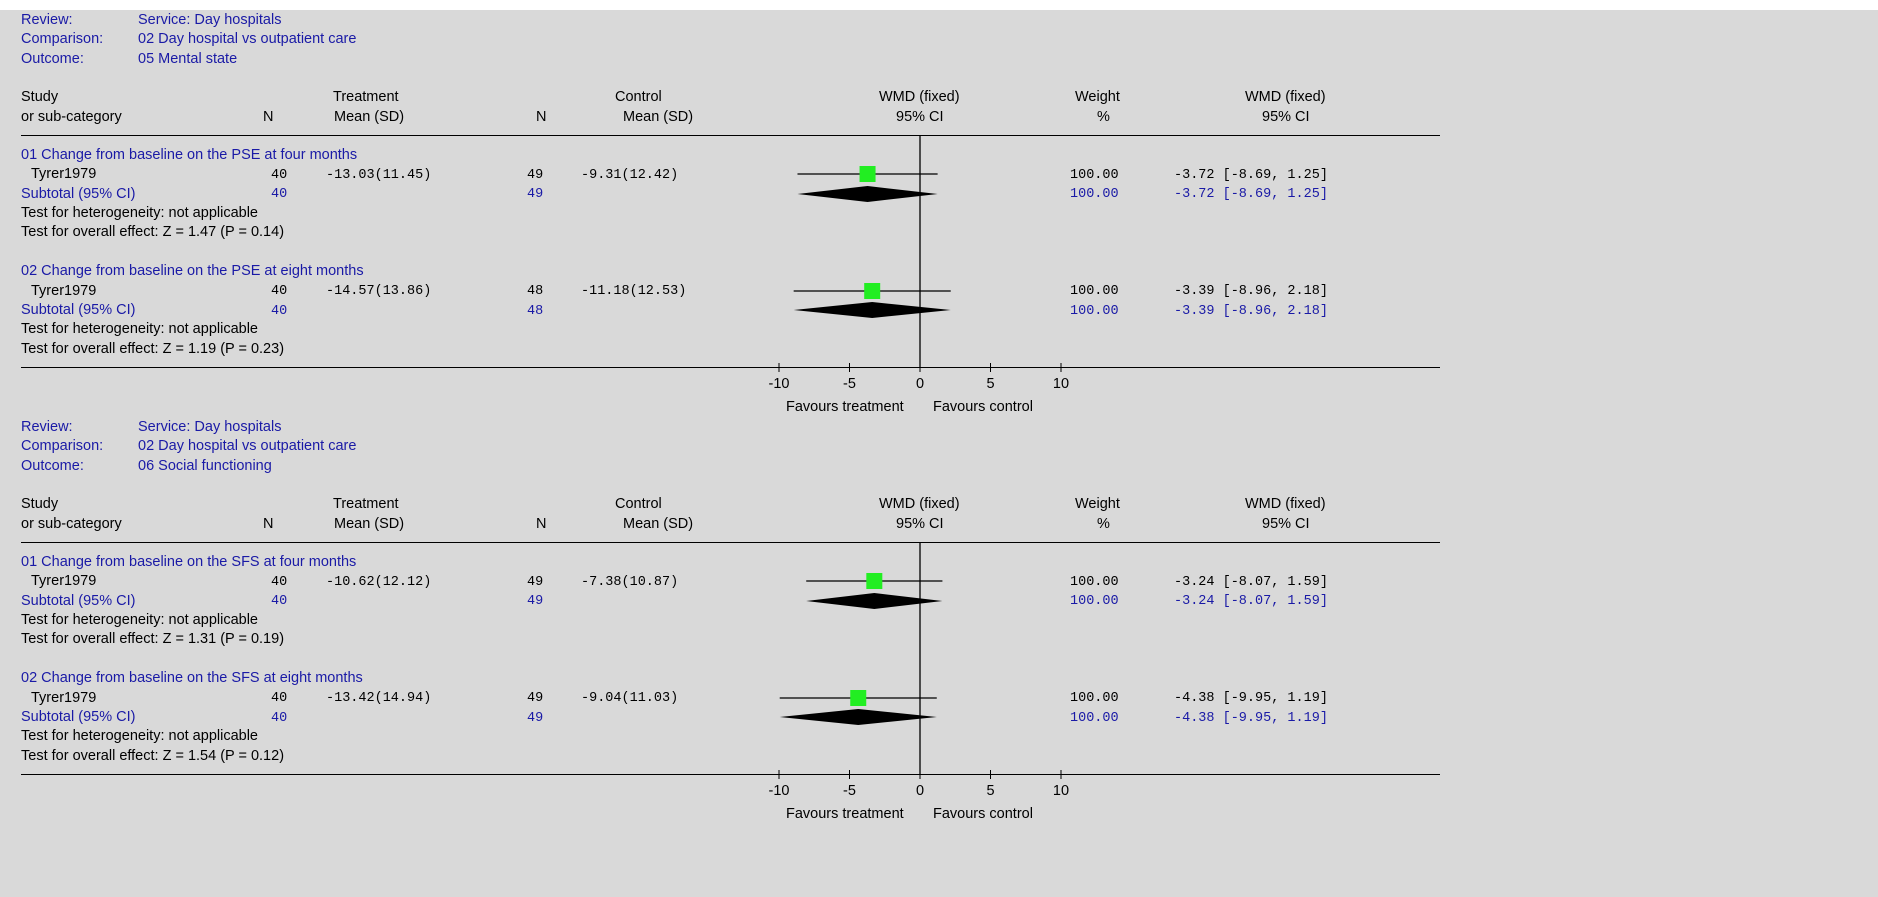 This screenshot has width=1878, height=897. What do you see at coordinates (730, 135) in the screenshot?
I see `header-rule` at bounding box center [730, 135].